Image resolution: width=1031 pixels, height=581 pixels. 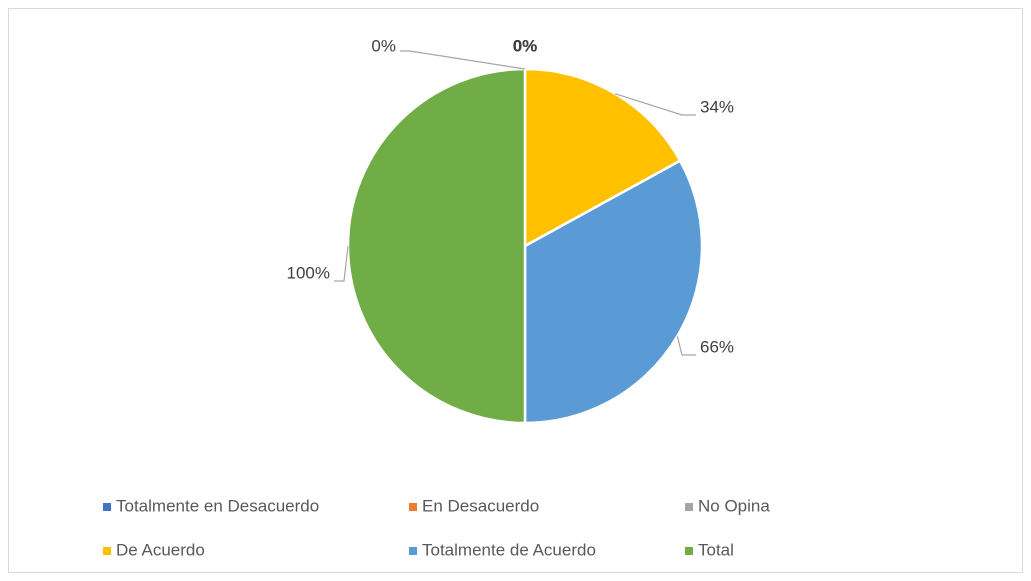 What do you see at coordinates (308, 272) in the screenshot?
I see `data-label: 100%` at bounding box center [308, 272].